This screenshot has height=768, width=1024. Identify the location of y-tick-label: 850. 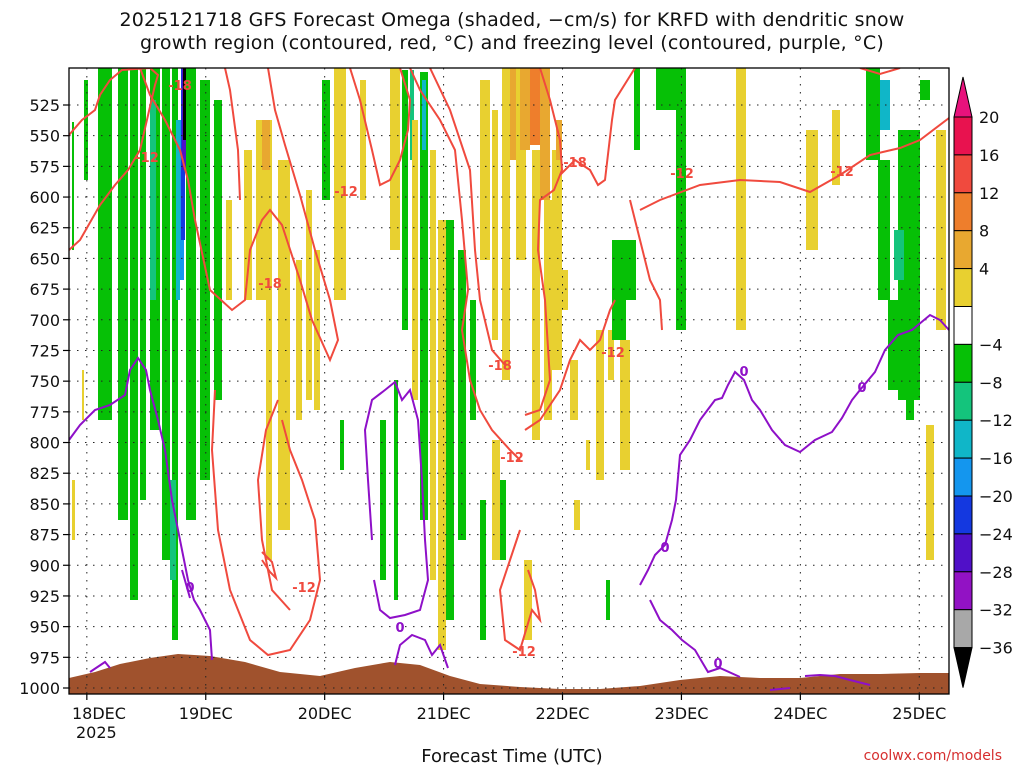
(44, 504).